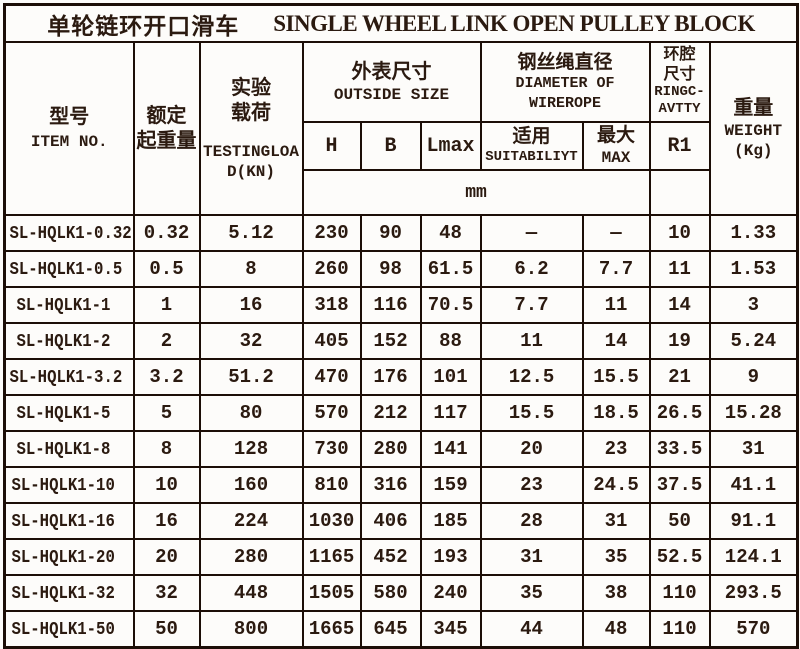 The image size is (800, 649). Describe the element at coordinates (69, 557) in the screenshot. I see `cell-item-no: SL-HQLK1-20` at that location.